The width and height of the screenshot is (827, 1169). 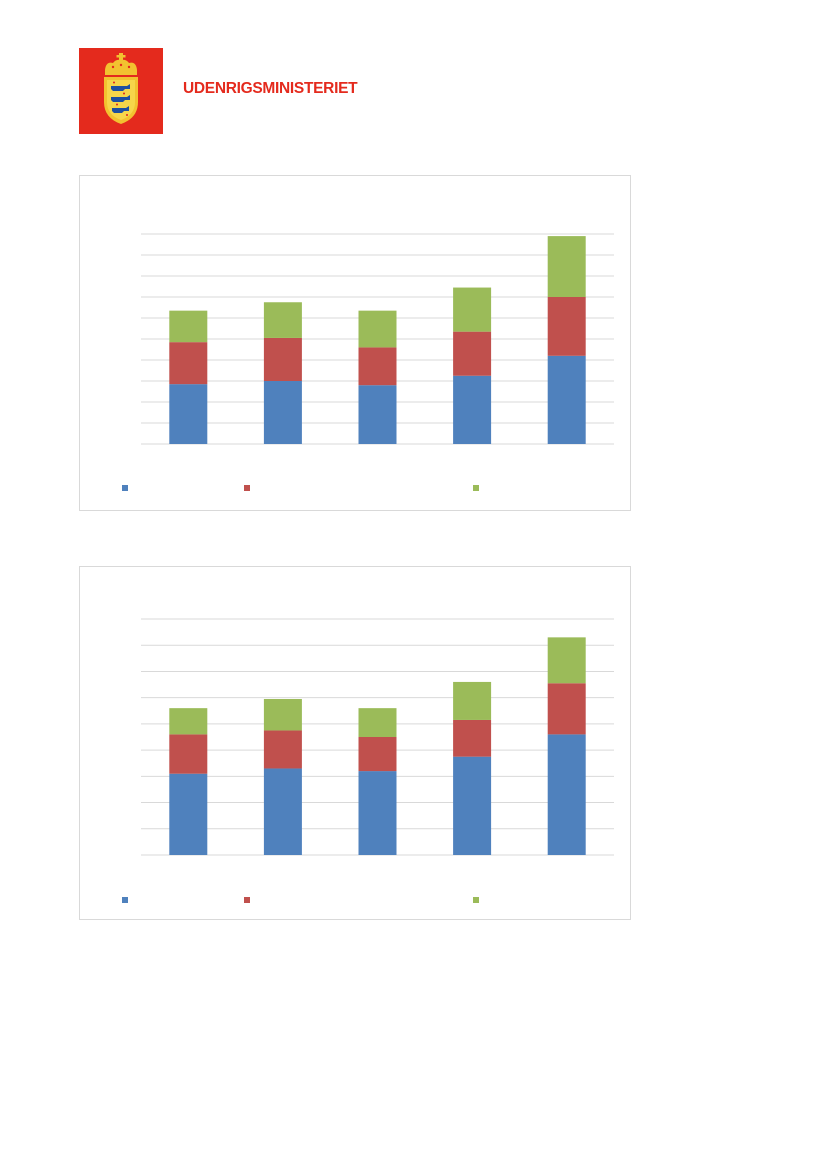 I want to click on logo, so click(x=121, y=91).